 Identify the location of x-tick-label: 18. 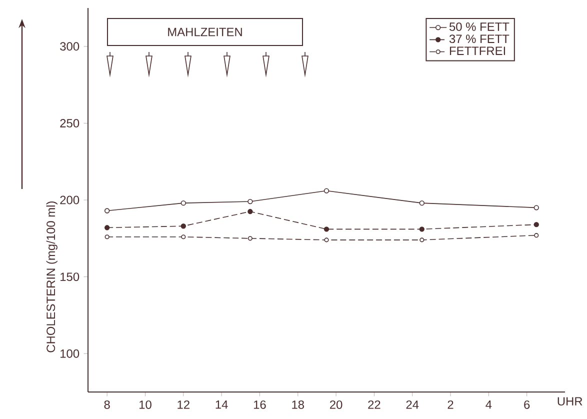
(298, 404).